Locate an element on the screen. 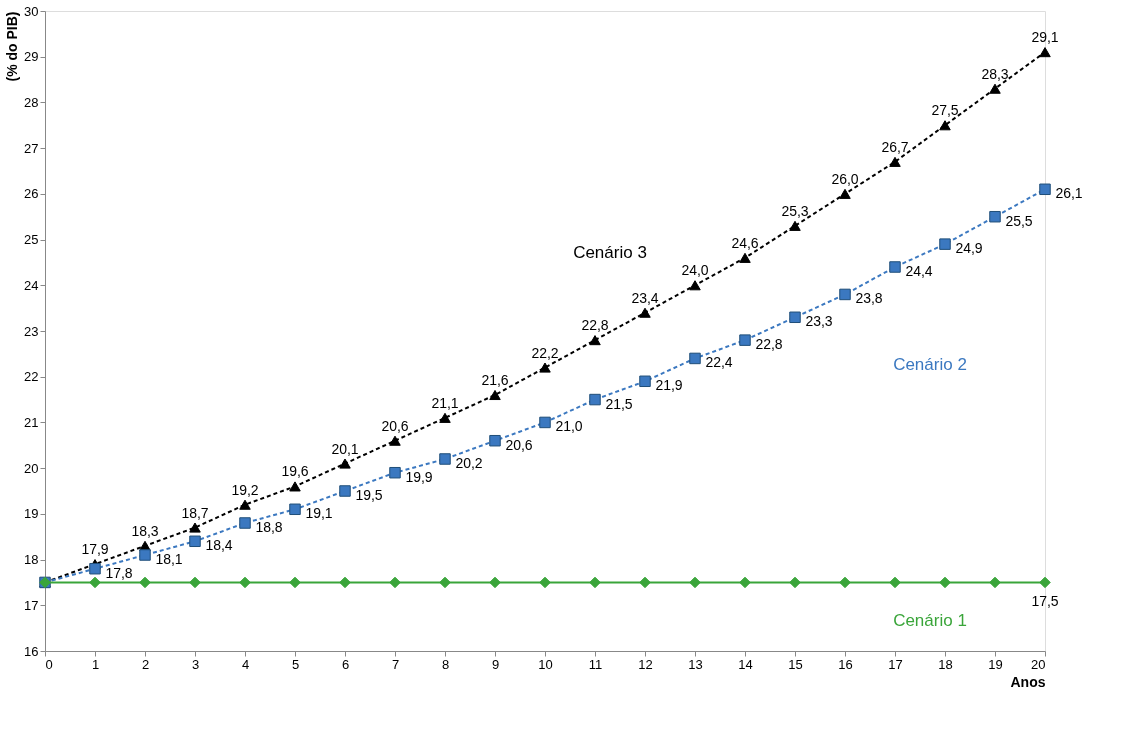  y-tick-label: 29 is located at coordinates (31, 57).